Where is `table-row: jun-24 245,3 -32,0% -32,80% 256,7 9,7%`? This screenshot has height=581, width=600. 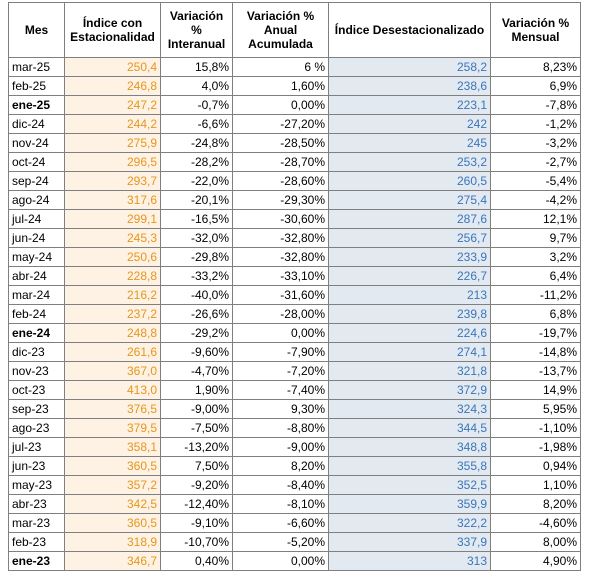 table-row: jun-24 245,3 -32,0% -32,80% 256,7 9,7% is located at coordinates (294, 238).